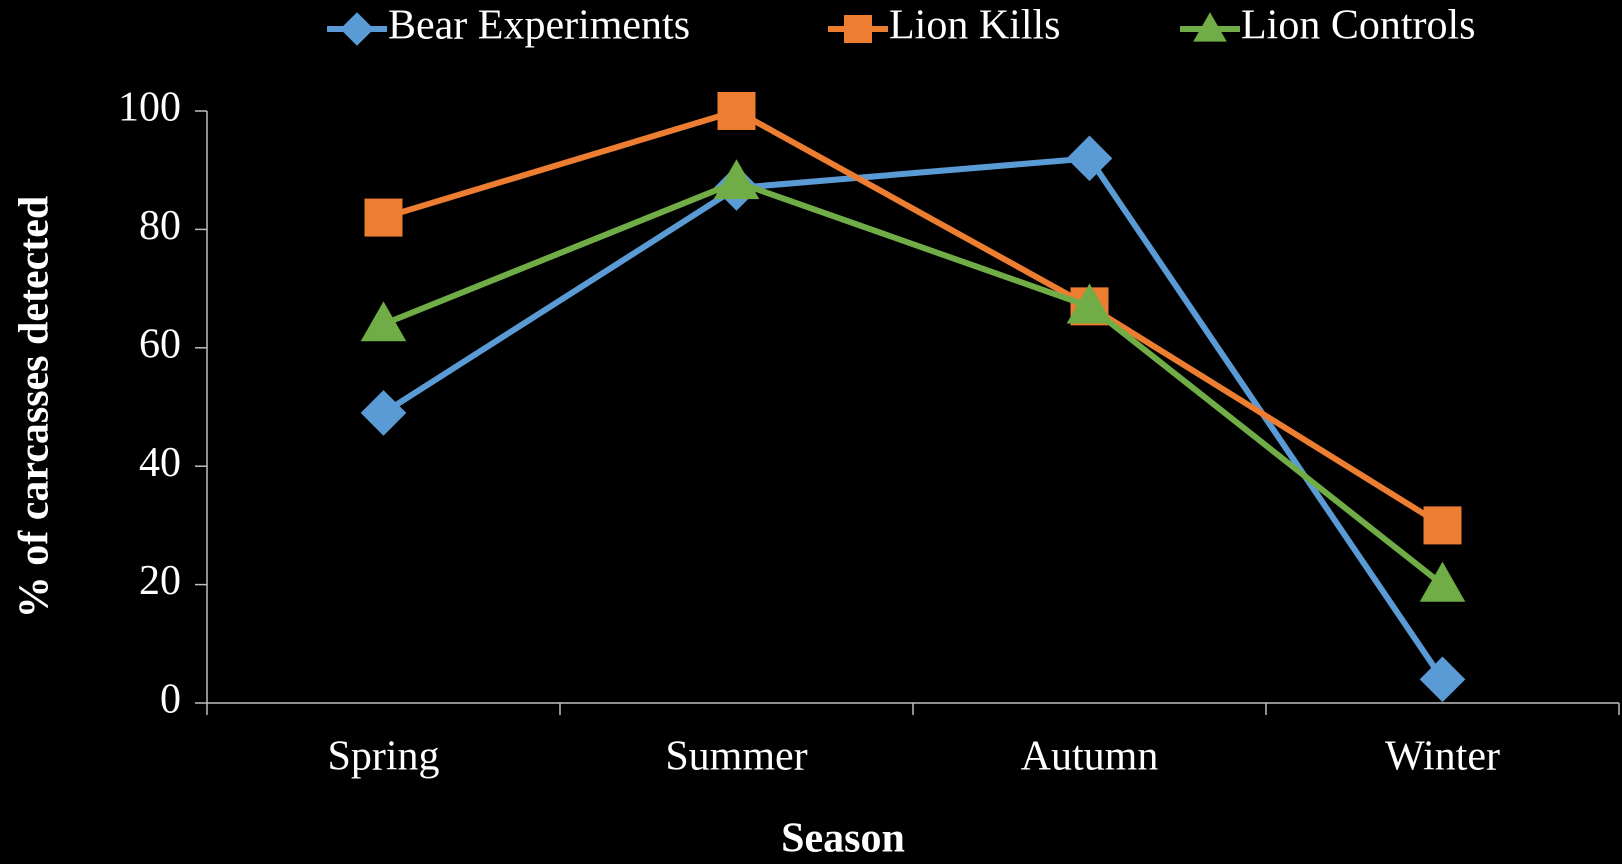  What do you see at coordinates (1442, 757) in the screenshot?
I see `x-tick-label: Winter` at bounding box center [1442, 757].